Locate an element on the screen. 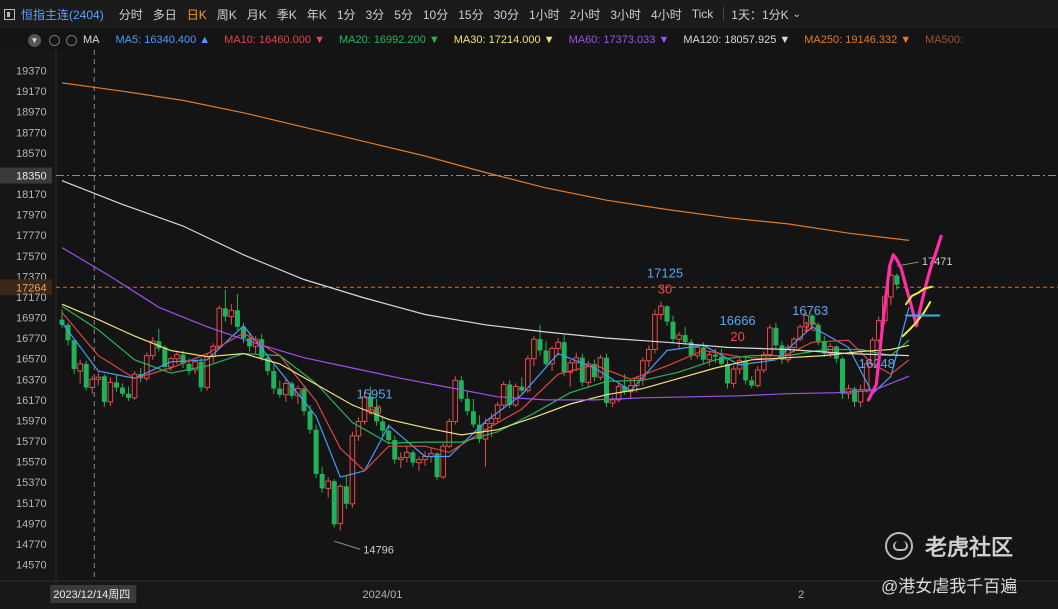 The width and height of the screenshot is (1058, 609). y-tick-label: 17570 is located at coordinates (31, 257).